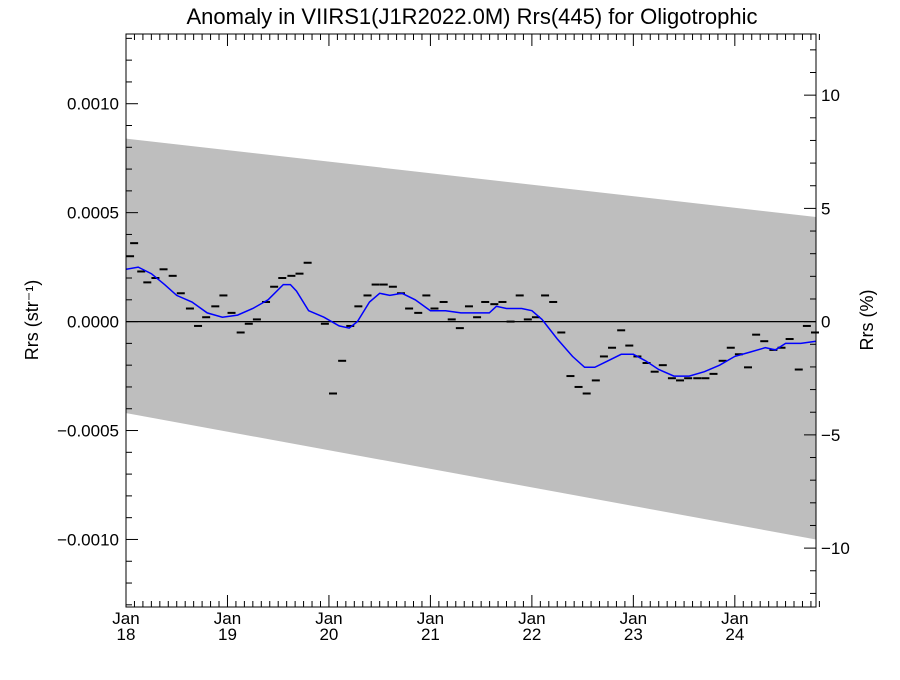 Image resolution: width=900 pixels, height=680 pixels. I want to click on y-axis-label-right: Rrs (%), so click(867, 320).